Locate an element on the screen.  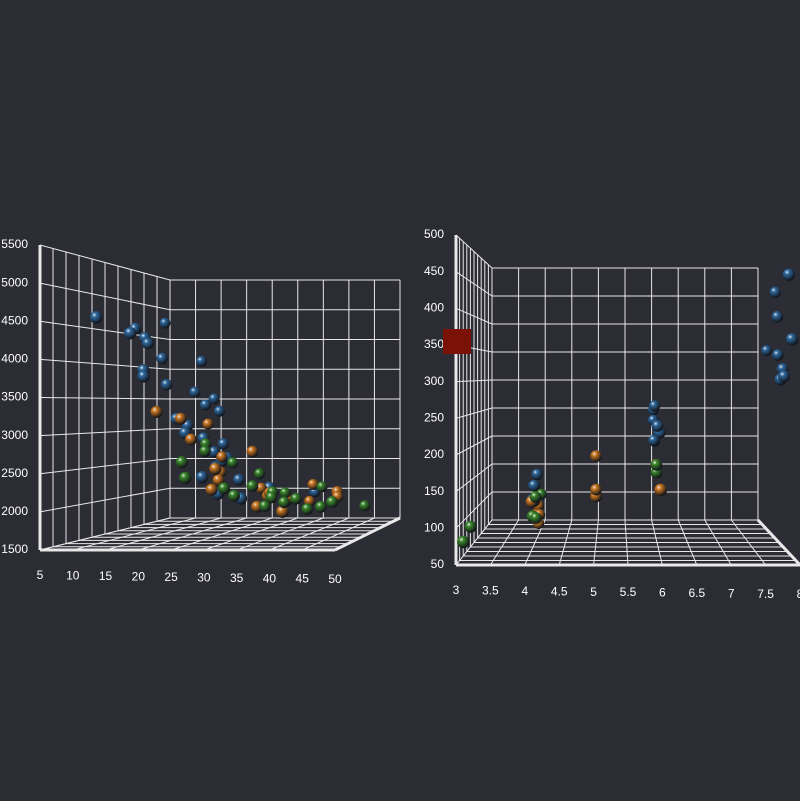
x-tick-label: 4.5 is located at coordinates (559, 591).